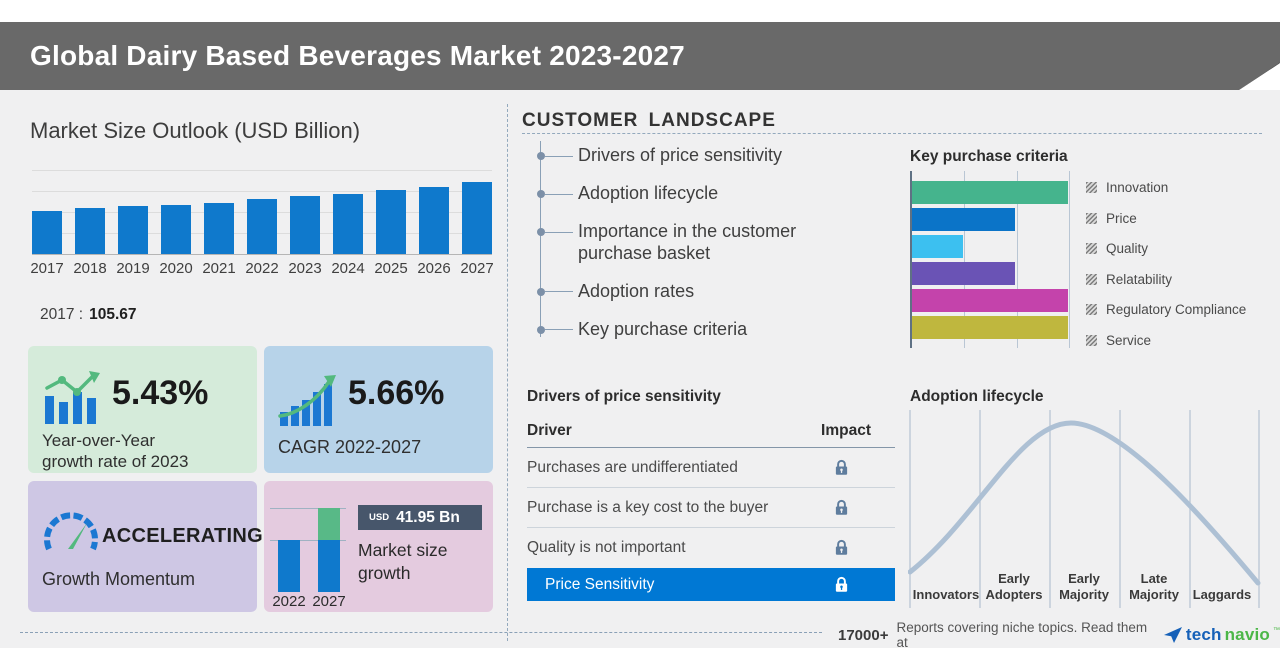  Describe the element at coordinates (90, 268) in the screenshot. I see `x-tick-label: 2018` at that location.